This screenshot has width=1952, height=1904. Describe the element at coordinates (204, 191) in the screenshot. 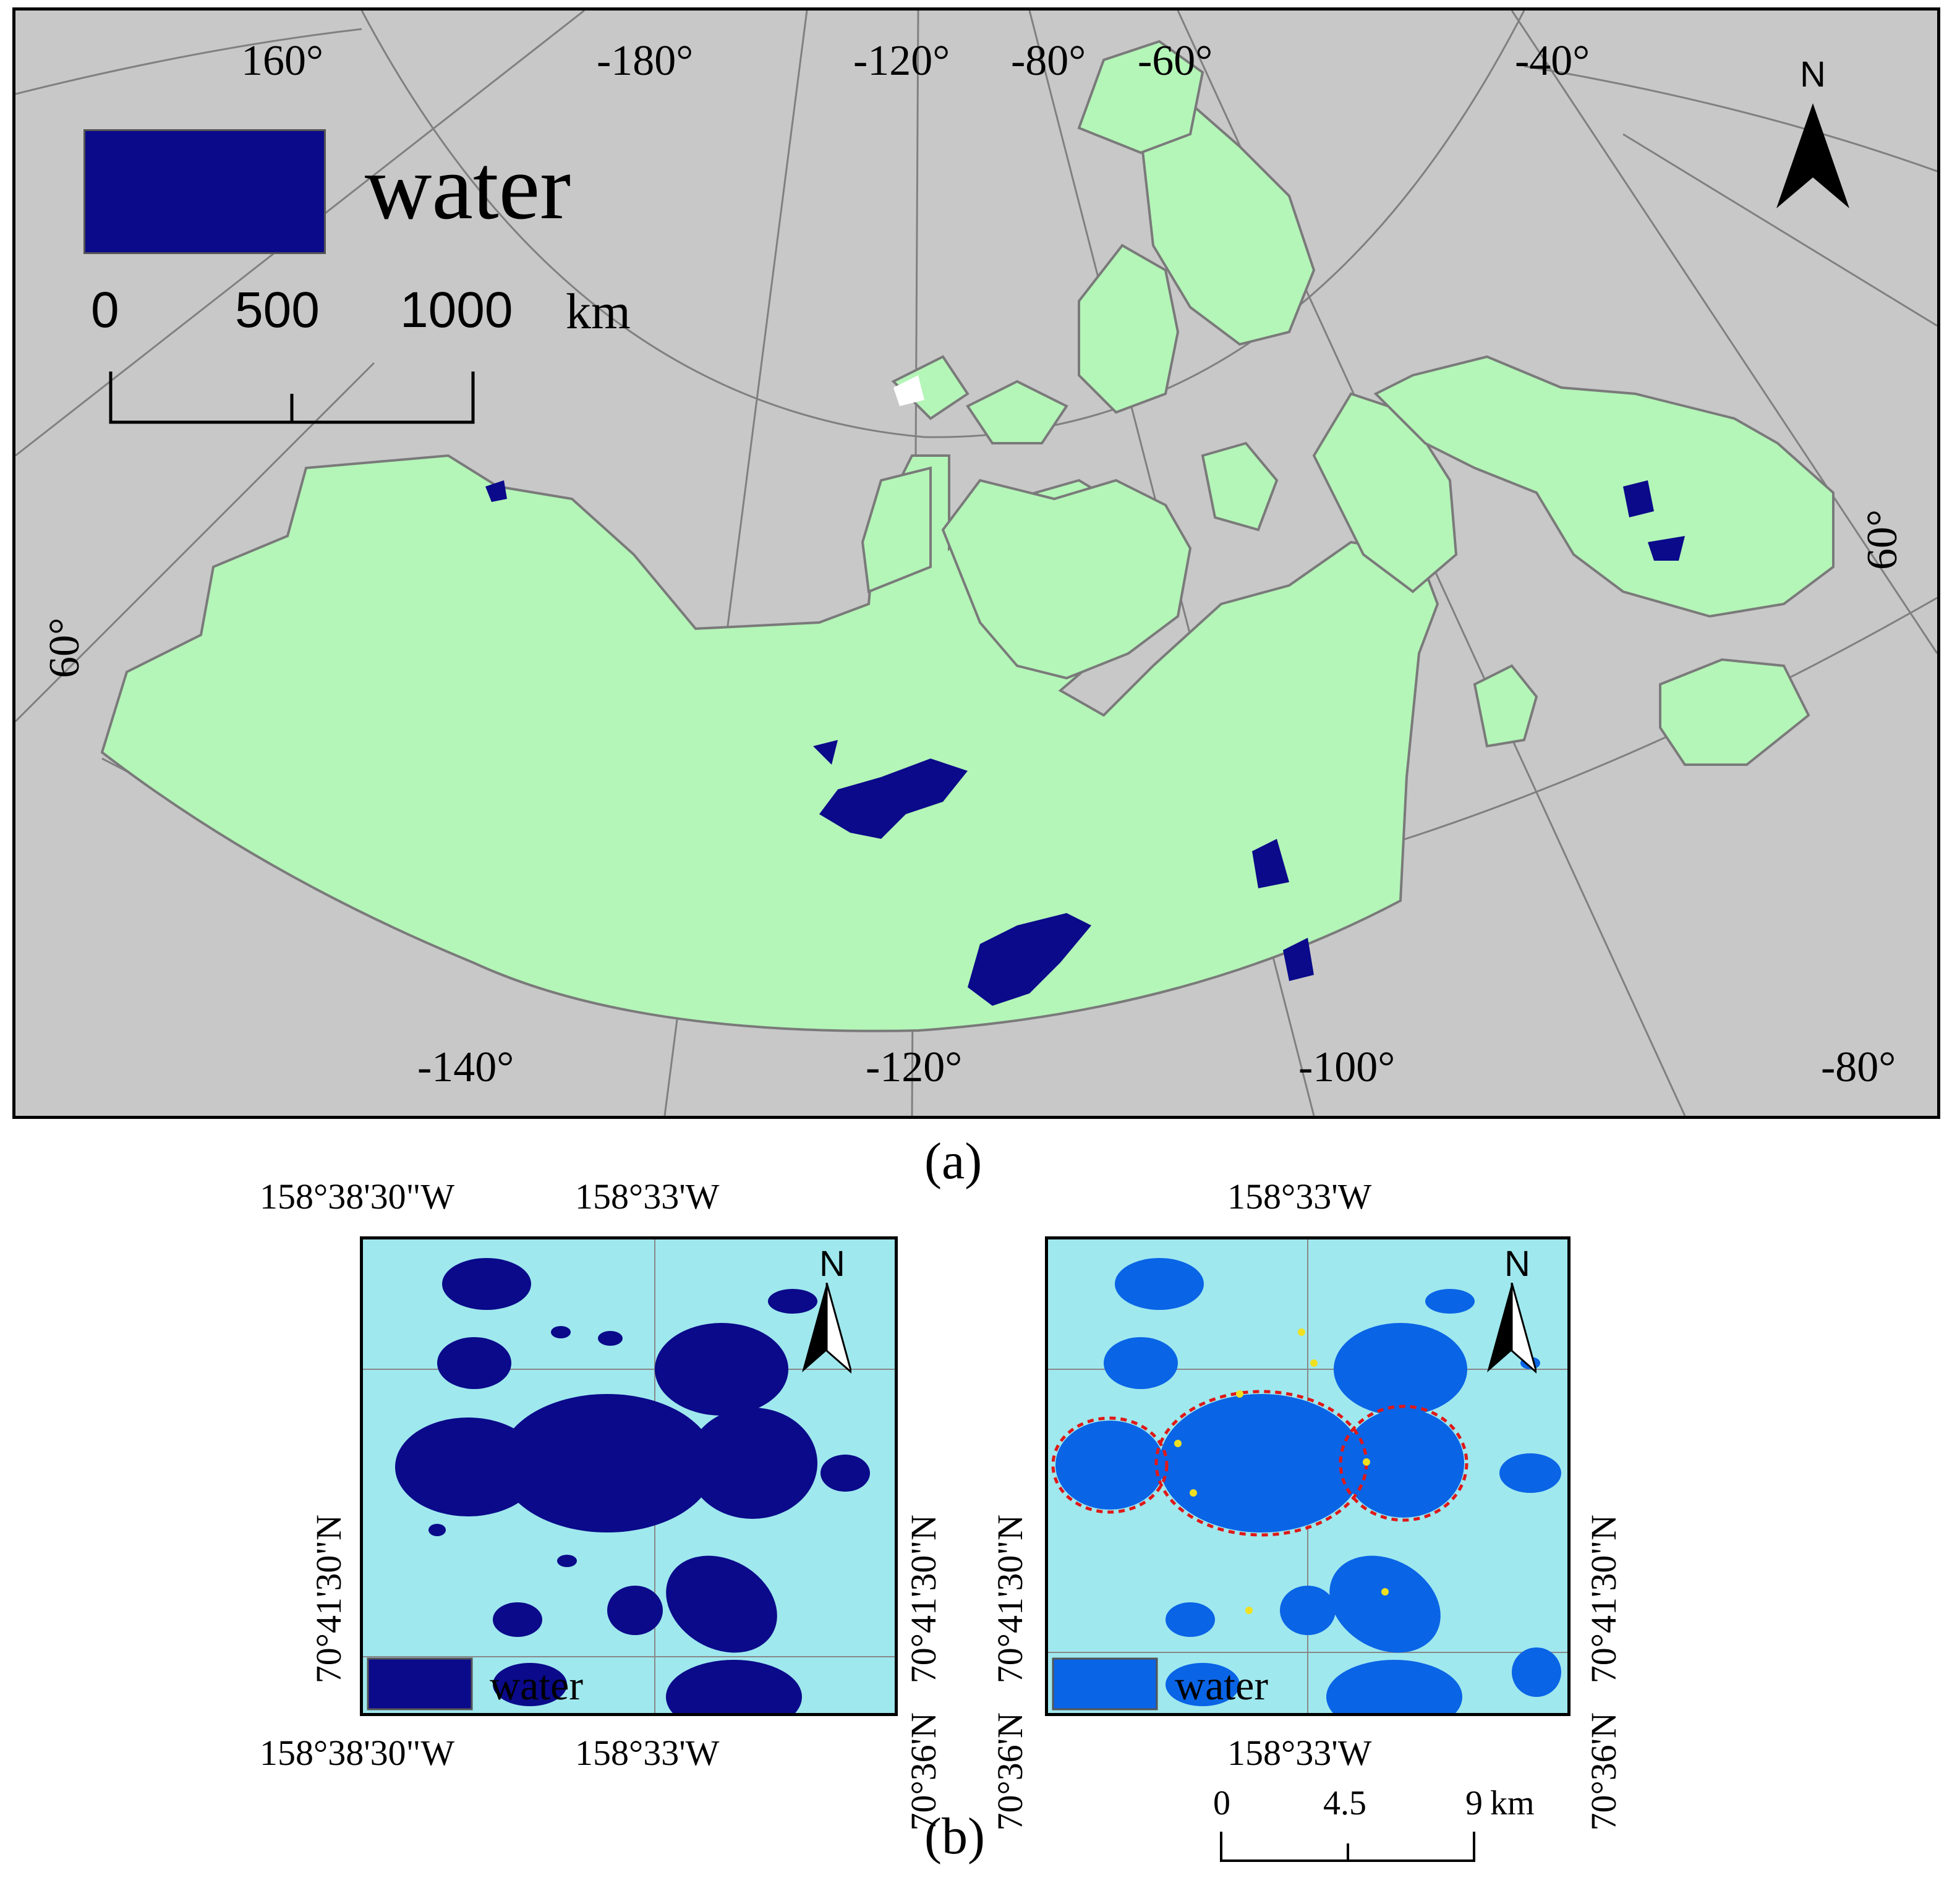

I see `legend-swatch-water` at that location.